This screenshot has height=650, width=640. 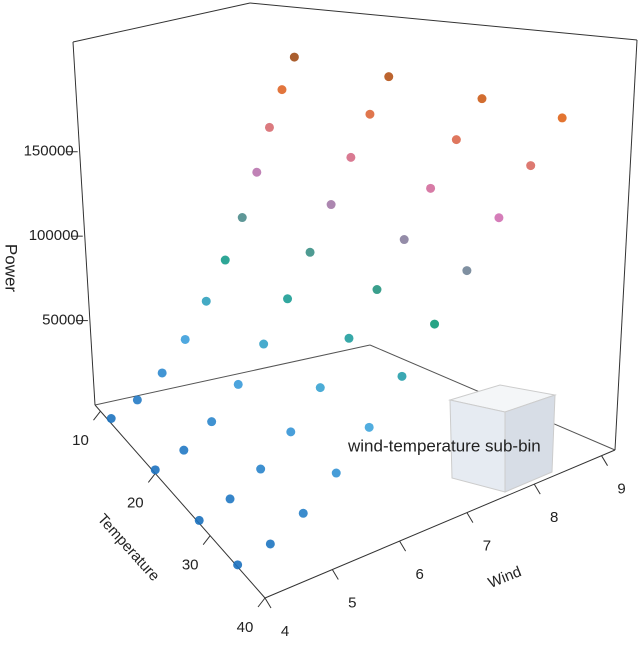 I want to click on z-tick-label: 100000, so click(x=54, y=235).